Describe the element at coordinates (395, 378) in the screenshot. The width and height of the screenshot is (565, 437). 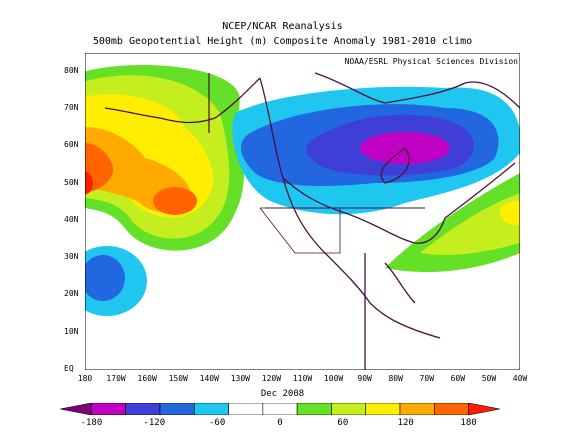
I see `lon-tick-label: 80W` at that location.